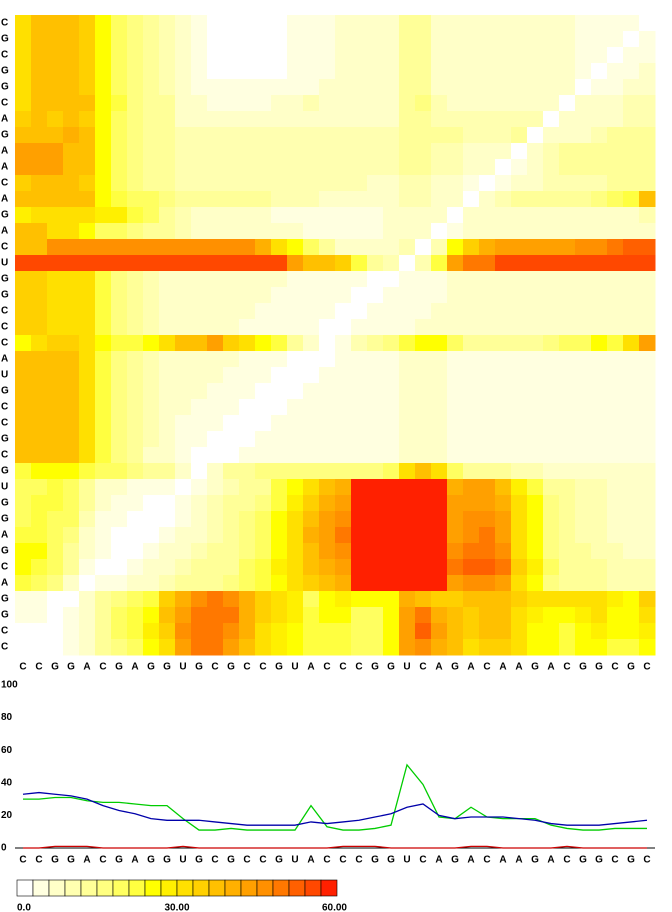  Describe the element at coordinates (375, 860) in the screenshot. I see `x-tick-label: G` at that location.